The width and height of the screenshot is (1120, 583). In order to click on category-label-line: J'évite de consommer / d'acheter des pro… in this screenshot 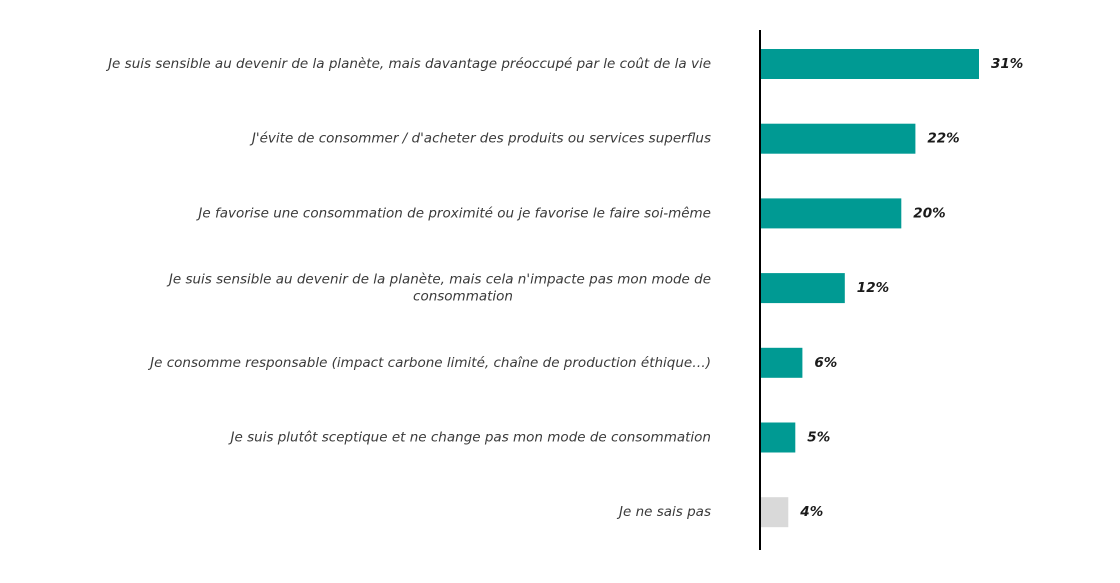, I will do `click(480, 139)`.